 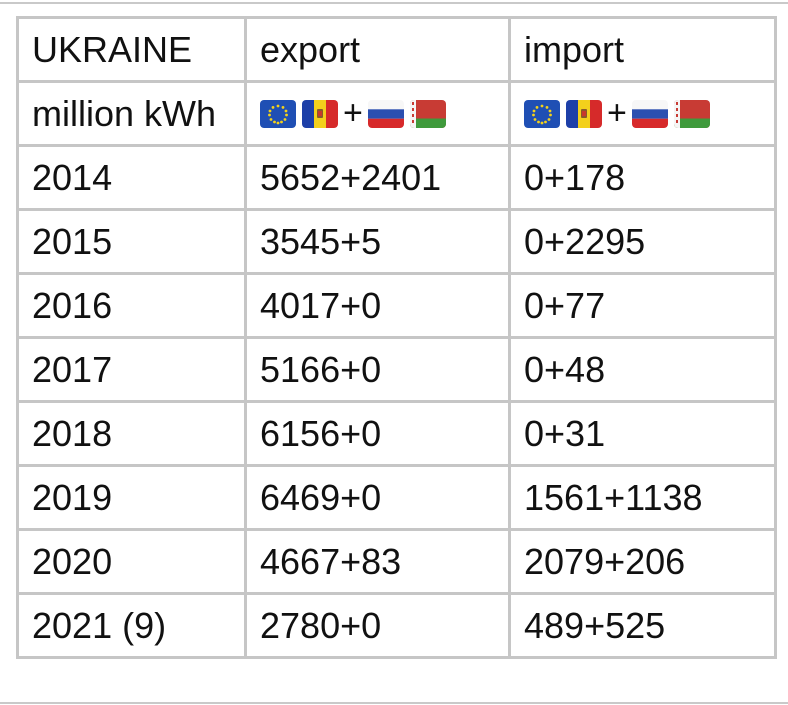 What do you see at coordinates (377, 305) in the screenshot?
I see `export-cell: 4017+0` at bounding box center [377, 305].